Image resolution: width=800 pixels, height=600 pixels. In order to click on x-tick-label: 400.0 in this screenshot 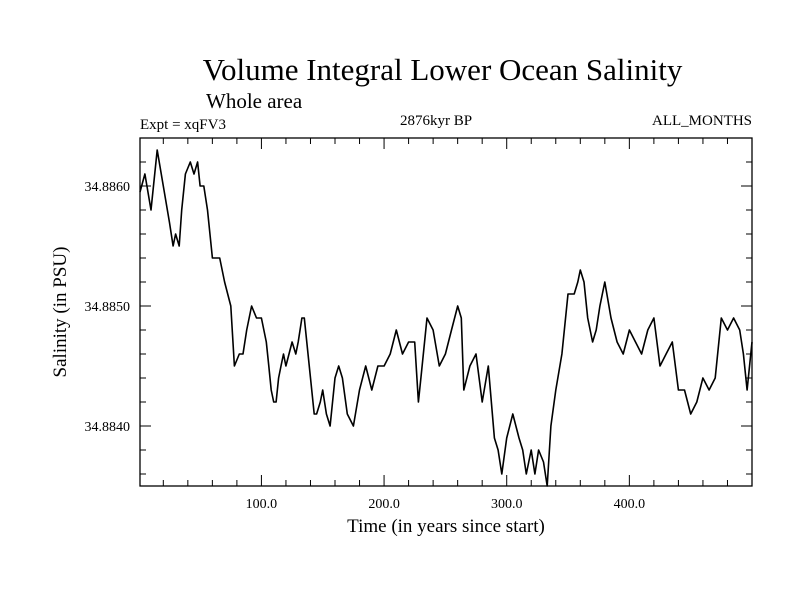, I will do `click(630, 504)`.